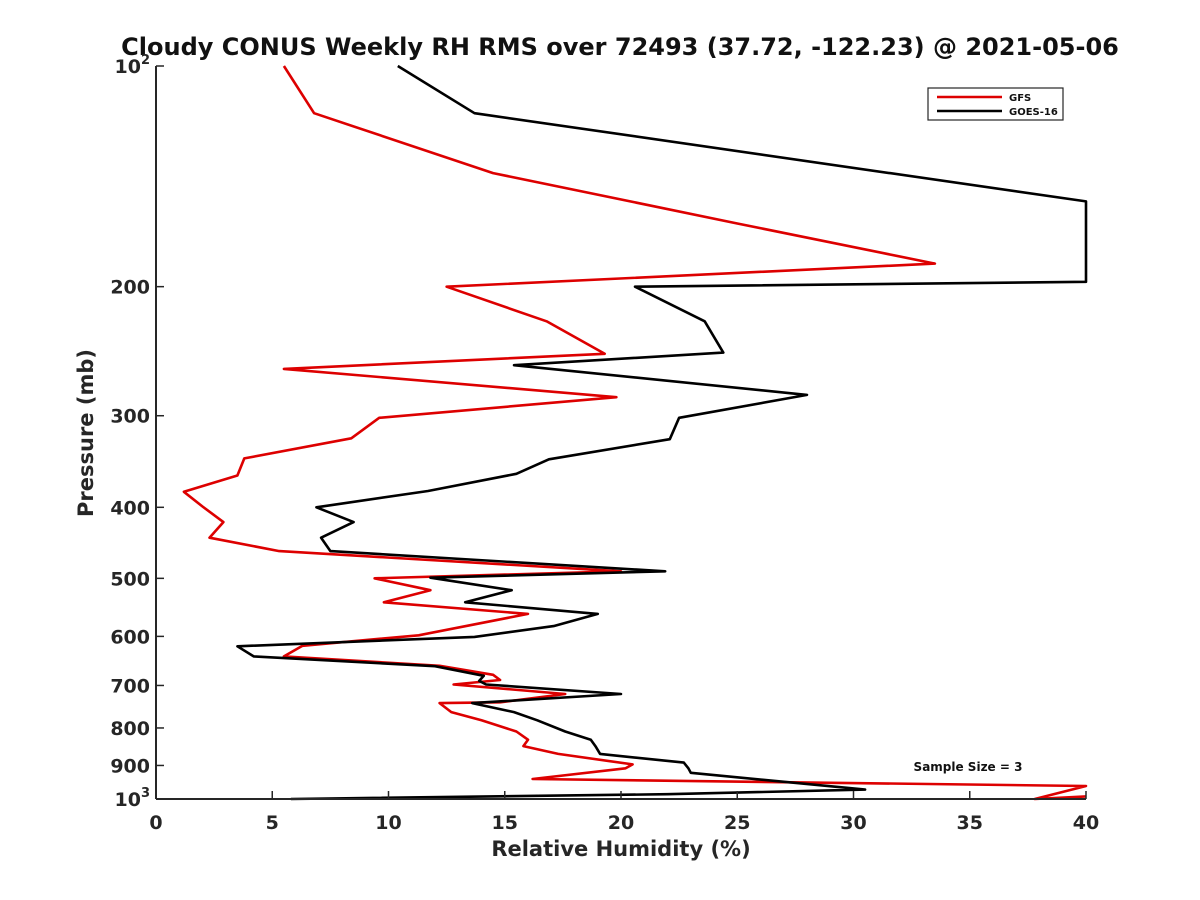 The height and width of the screenshot is (900, 1200). What do you see at coordinates (130, 288) in the screenshot?
I see `y-tick-label: 200` at bounding box center [130, 288].